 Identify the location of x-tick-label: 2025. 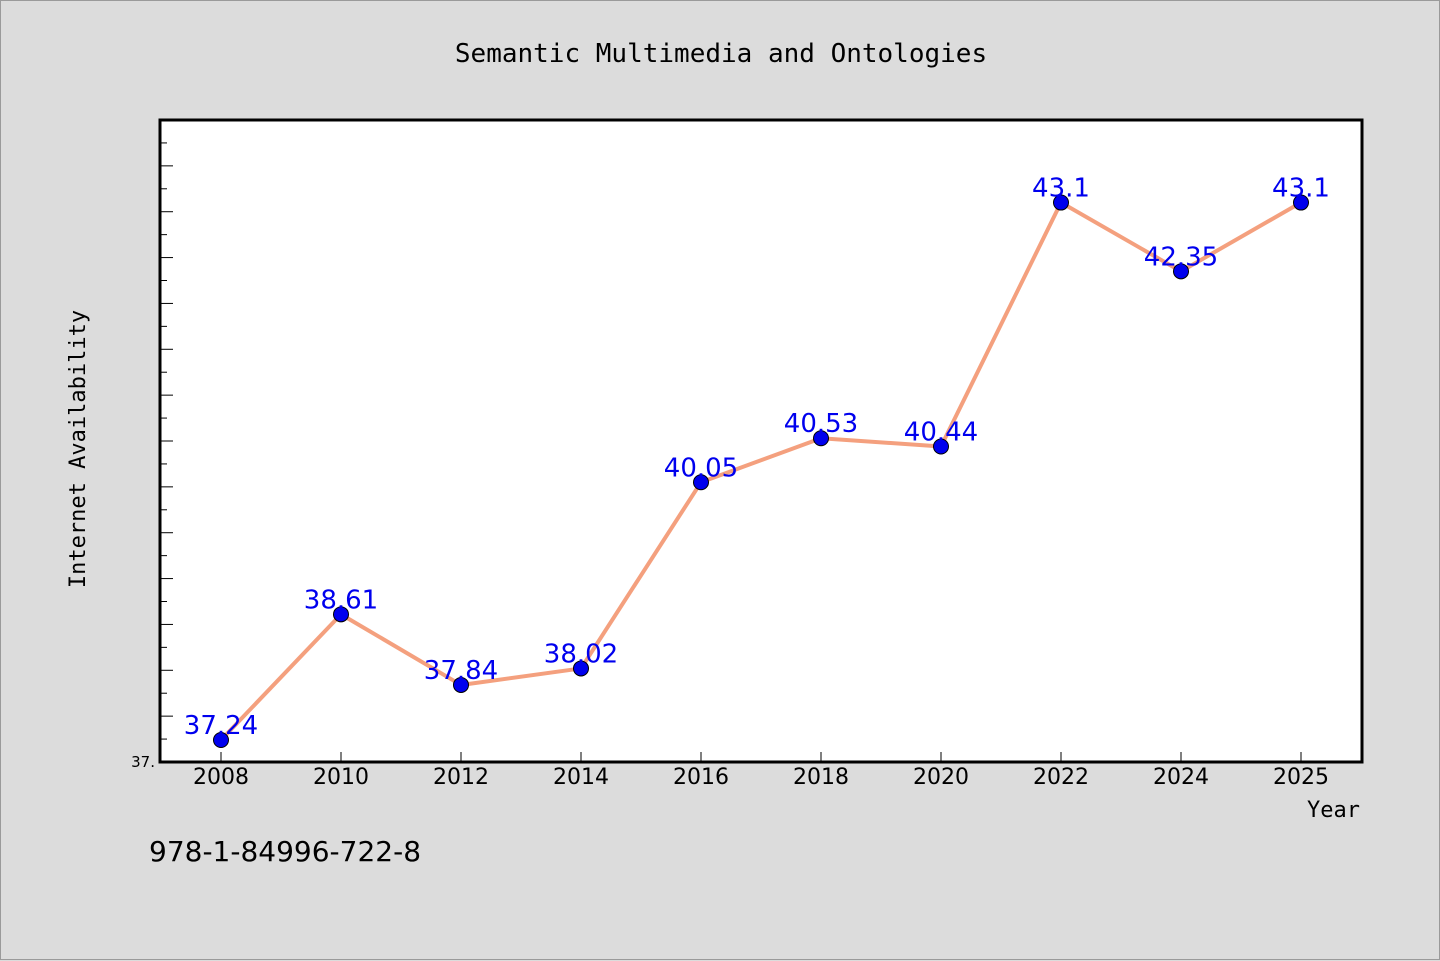
(1301, 777).